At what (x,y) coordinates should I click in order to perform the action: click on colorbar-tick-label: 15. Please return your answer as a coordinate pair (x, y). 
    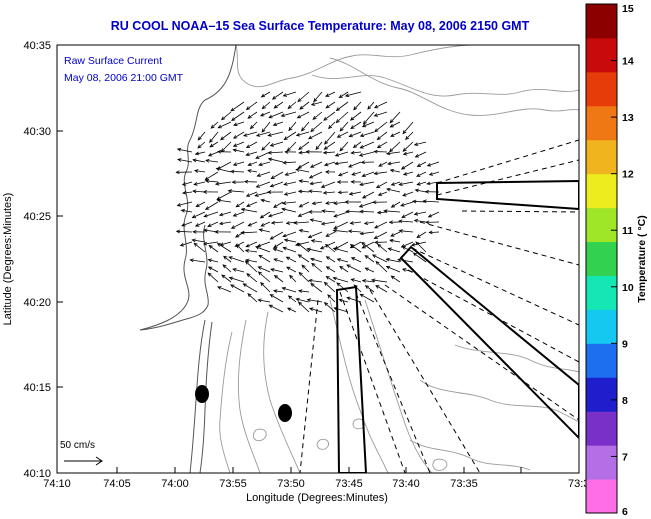
    Looking at the image, I should click on (628, 9).